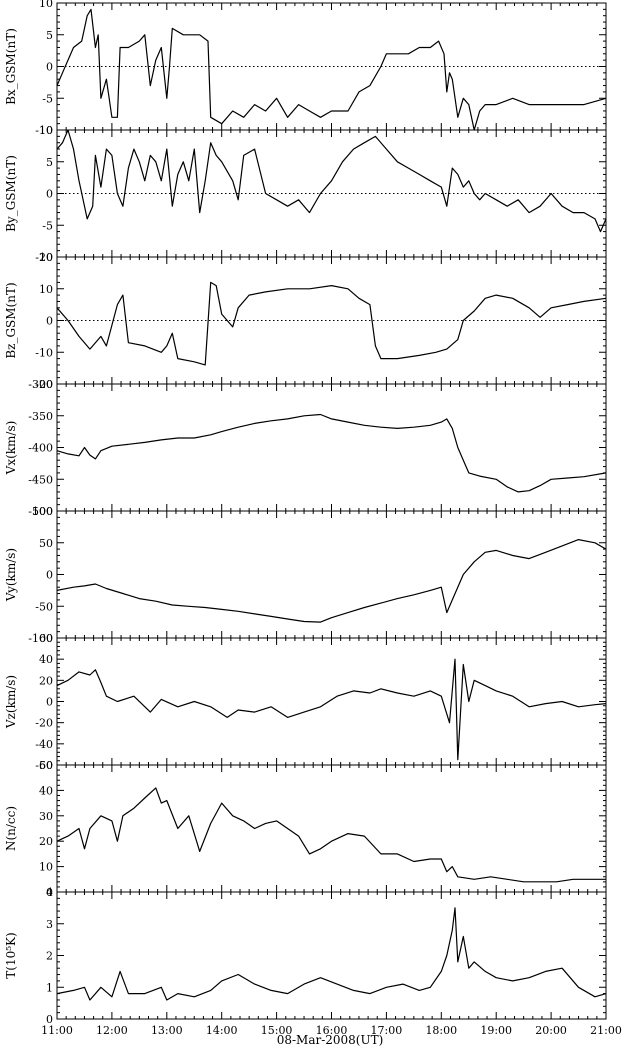 This screenshot has height=1055, width=624. I want to click on y-tick-label: -450, so click(40, 479).